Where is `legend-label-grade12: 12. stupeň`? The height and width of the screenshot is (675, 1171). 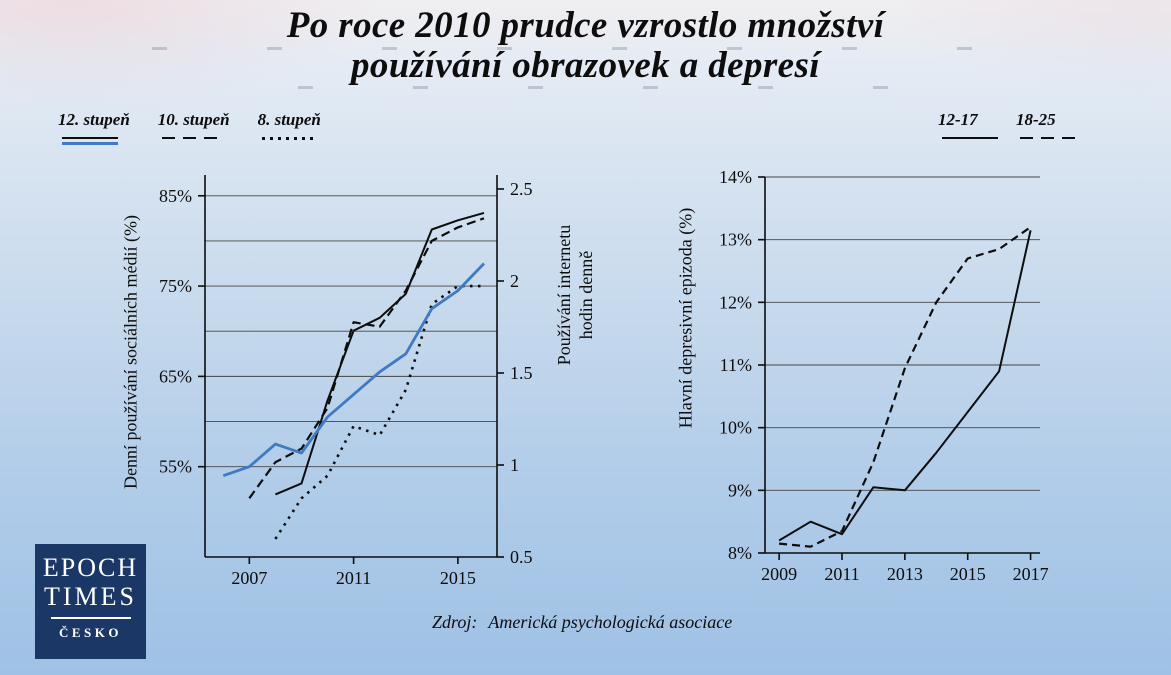 legend-label-grade12: 12. stupeň is located at coordinates (94, 119).